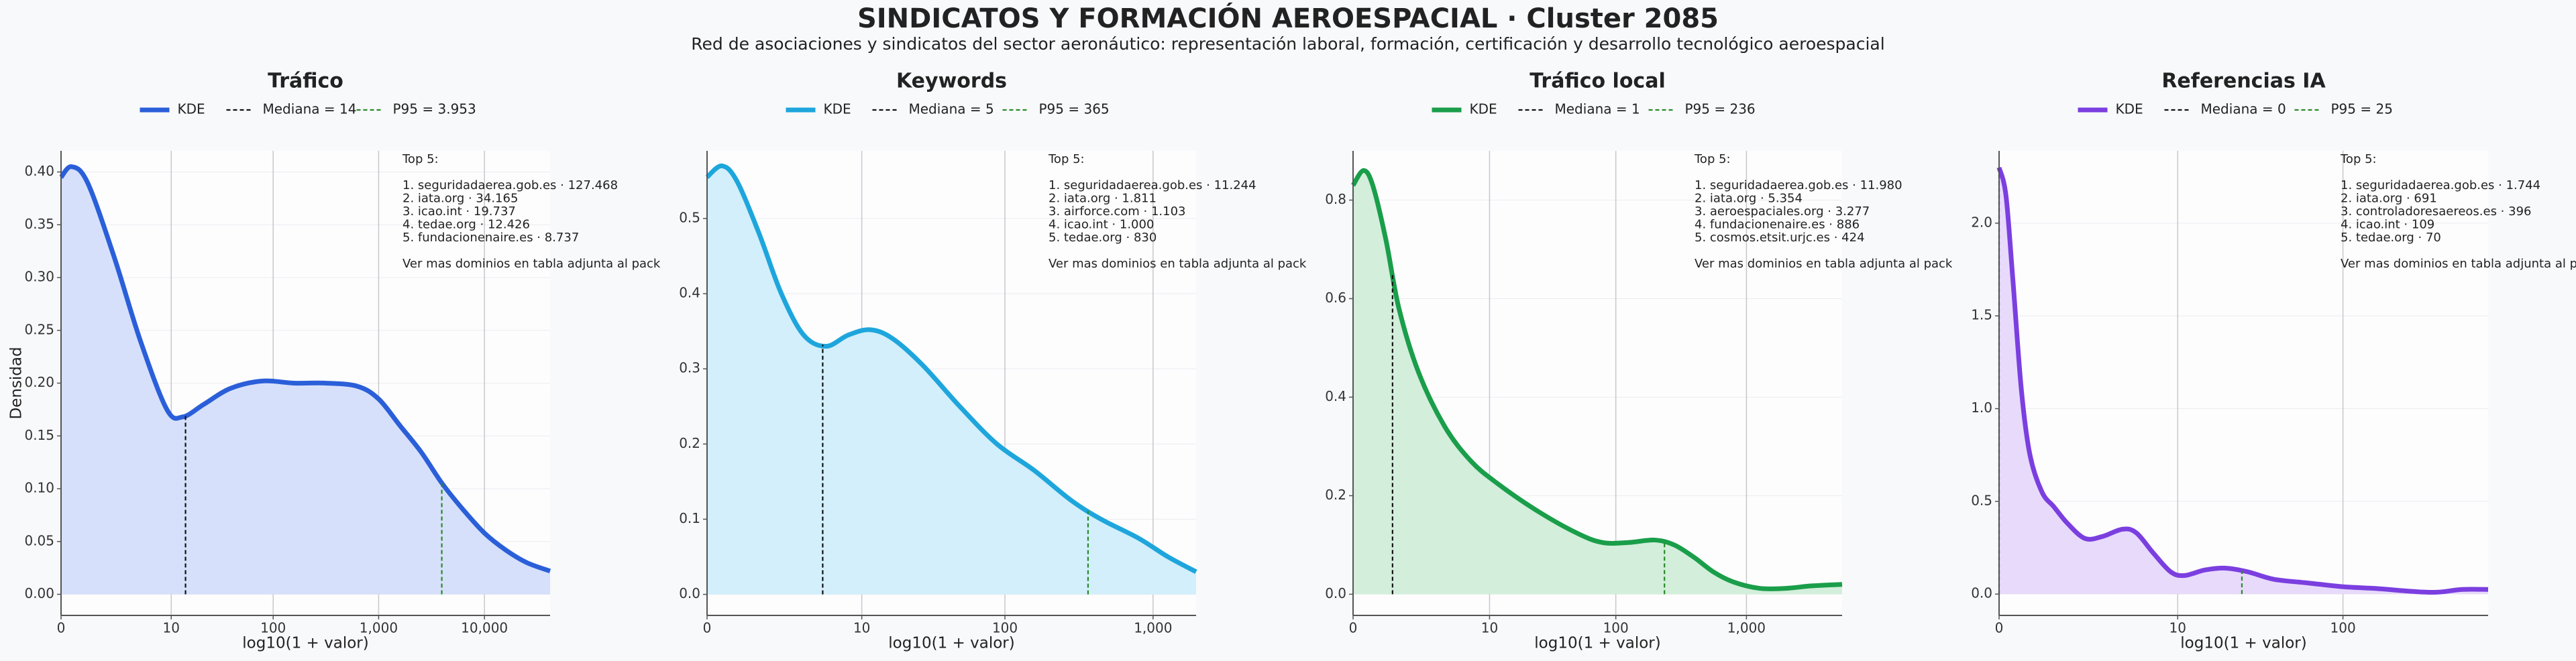 The image size is (2576, 661). What do you see at coordinates (2440, 185) in the screenshot?
I see `annotation-item: 1. seguridadaerea.gob.es · 1.744` at bounding box center [2440, 185].